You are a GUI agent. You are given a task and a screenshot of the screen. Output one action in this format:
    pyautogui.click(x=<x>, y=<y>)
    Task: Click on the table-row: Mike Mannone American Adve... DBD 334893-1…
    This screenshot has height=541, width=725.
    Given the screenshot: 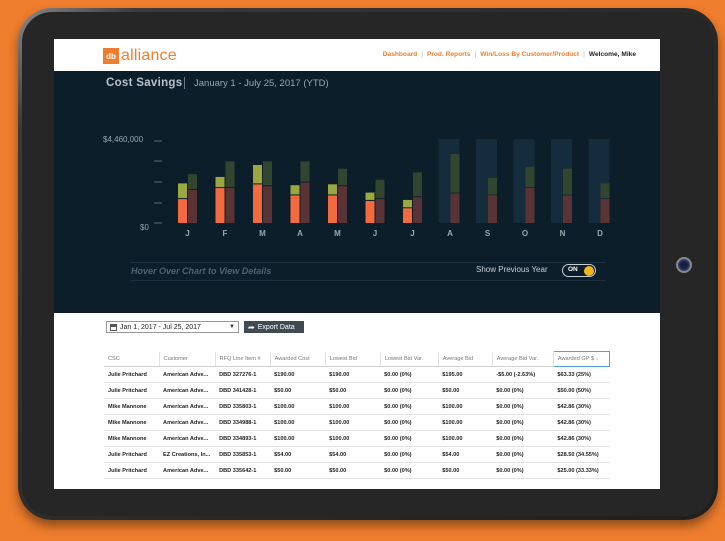 What is the action you would take?
    pyautogui.click(x=357, y=438)
    